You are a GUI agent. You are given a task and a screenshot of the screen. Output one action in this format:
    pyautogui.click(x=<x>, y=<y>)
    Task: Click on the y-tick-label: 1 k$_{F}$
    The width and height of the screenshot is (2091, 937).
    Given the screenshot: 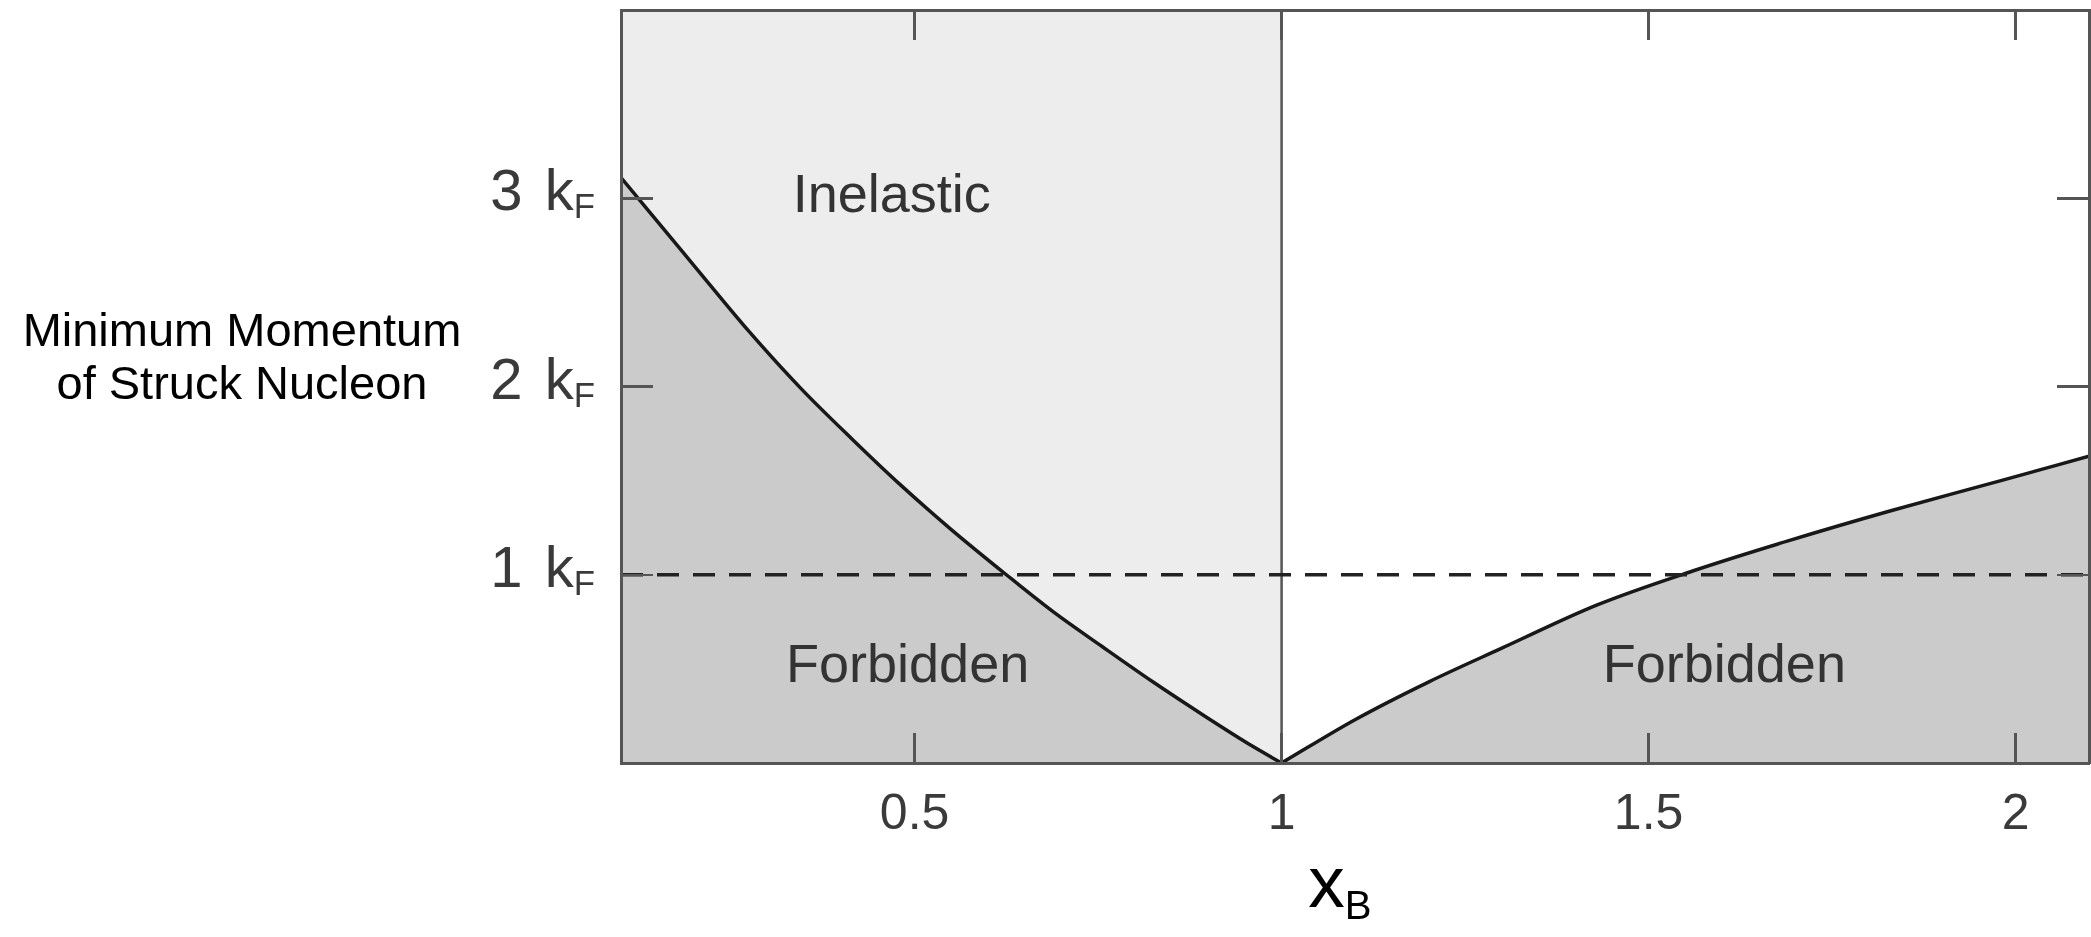 What is the action you would take?
    pyautogui.click(x=542, y=569)
    